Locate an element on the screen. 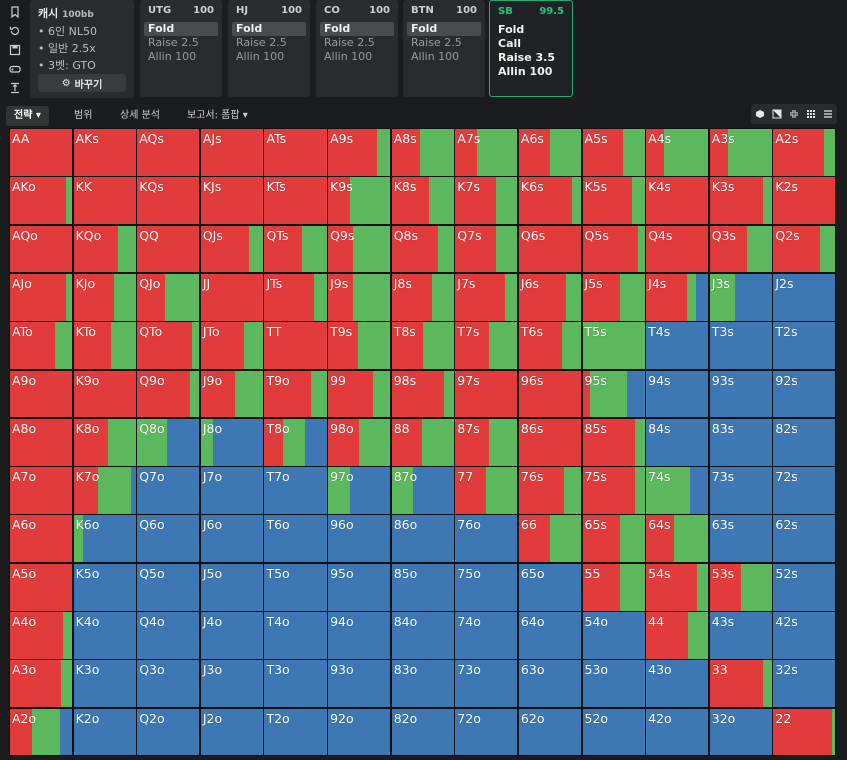 The image size is (847, 760). hand-cell-83s: 83s is located at coordinates (740, 442).